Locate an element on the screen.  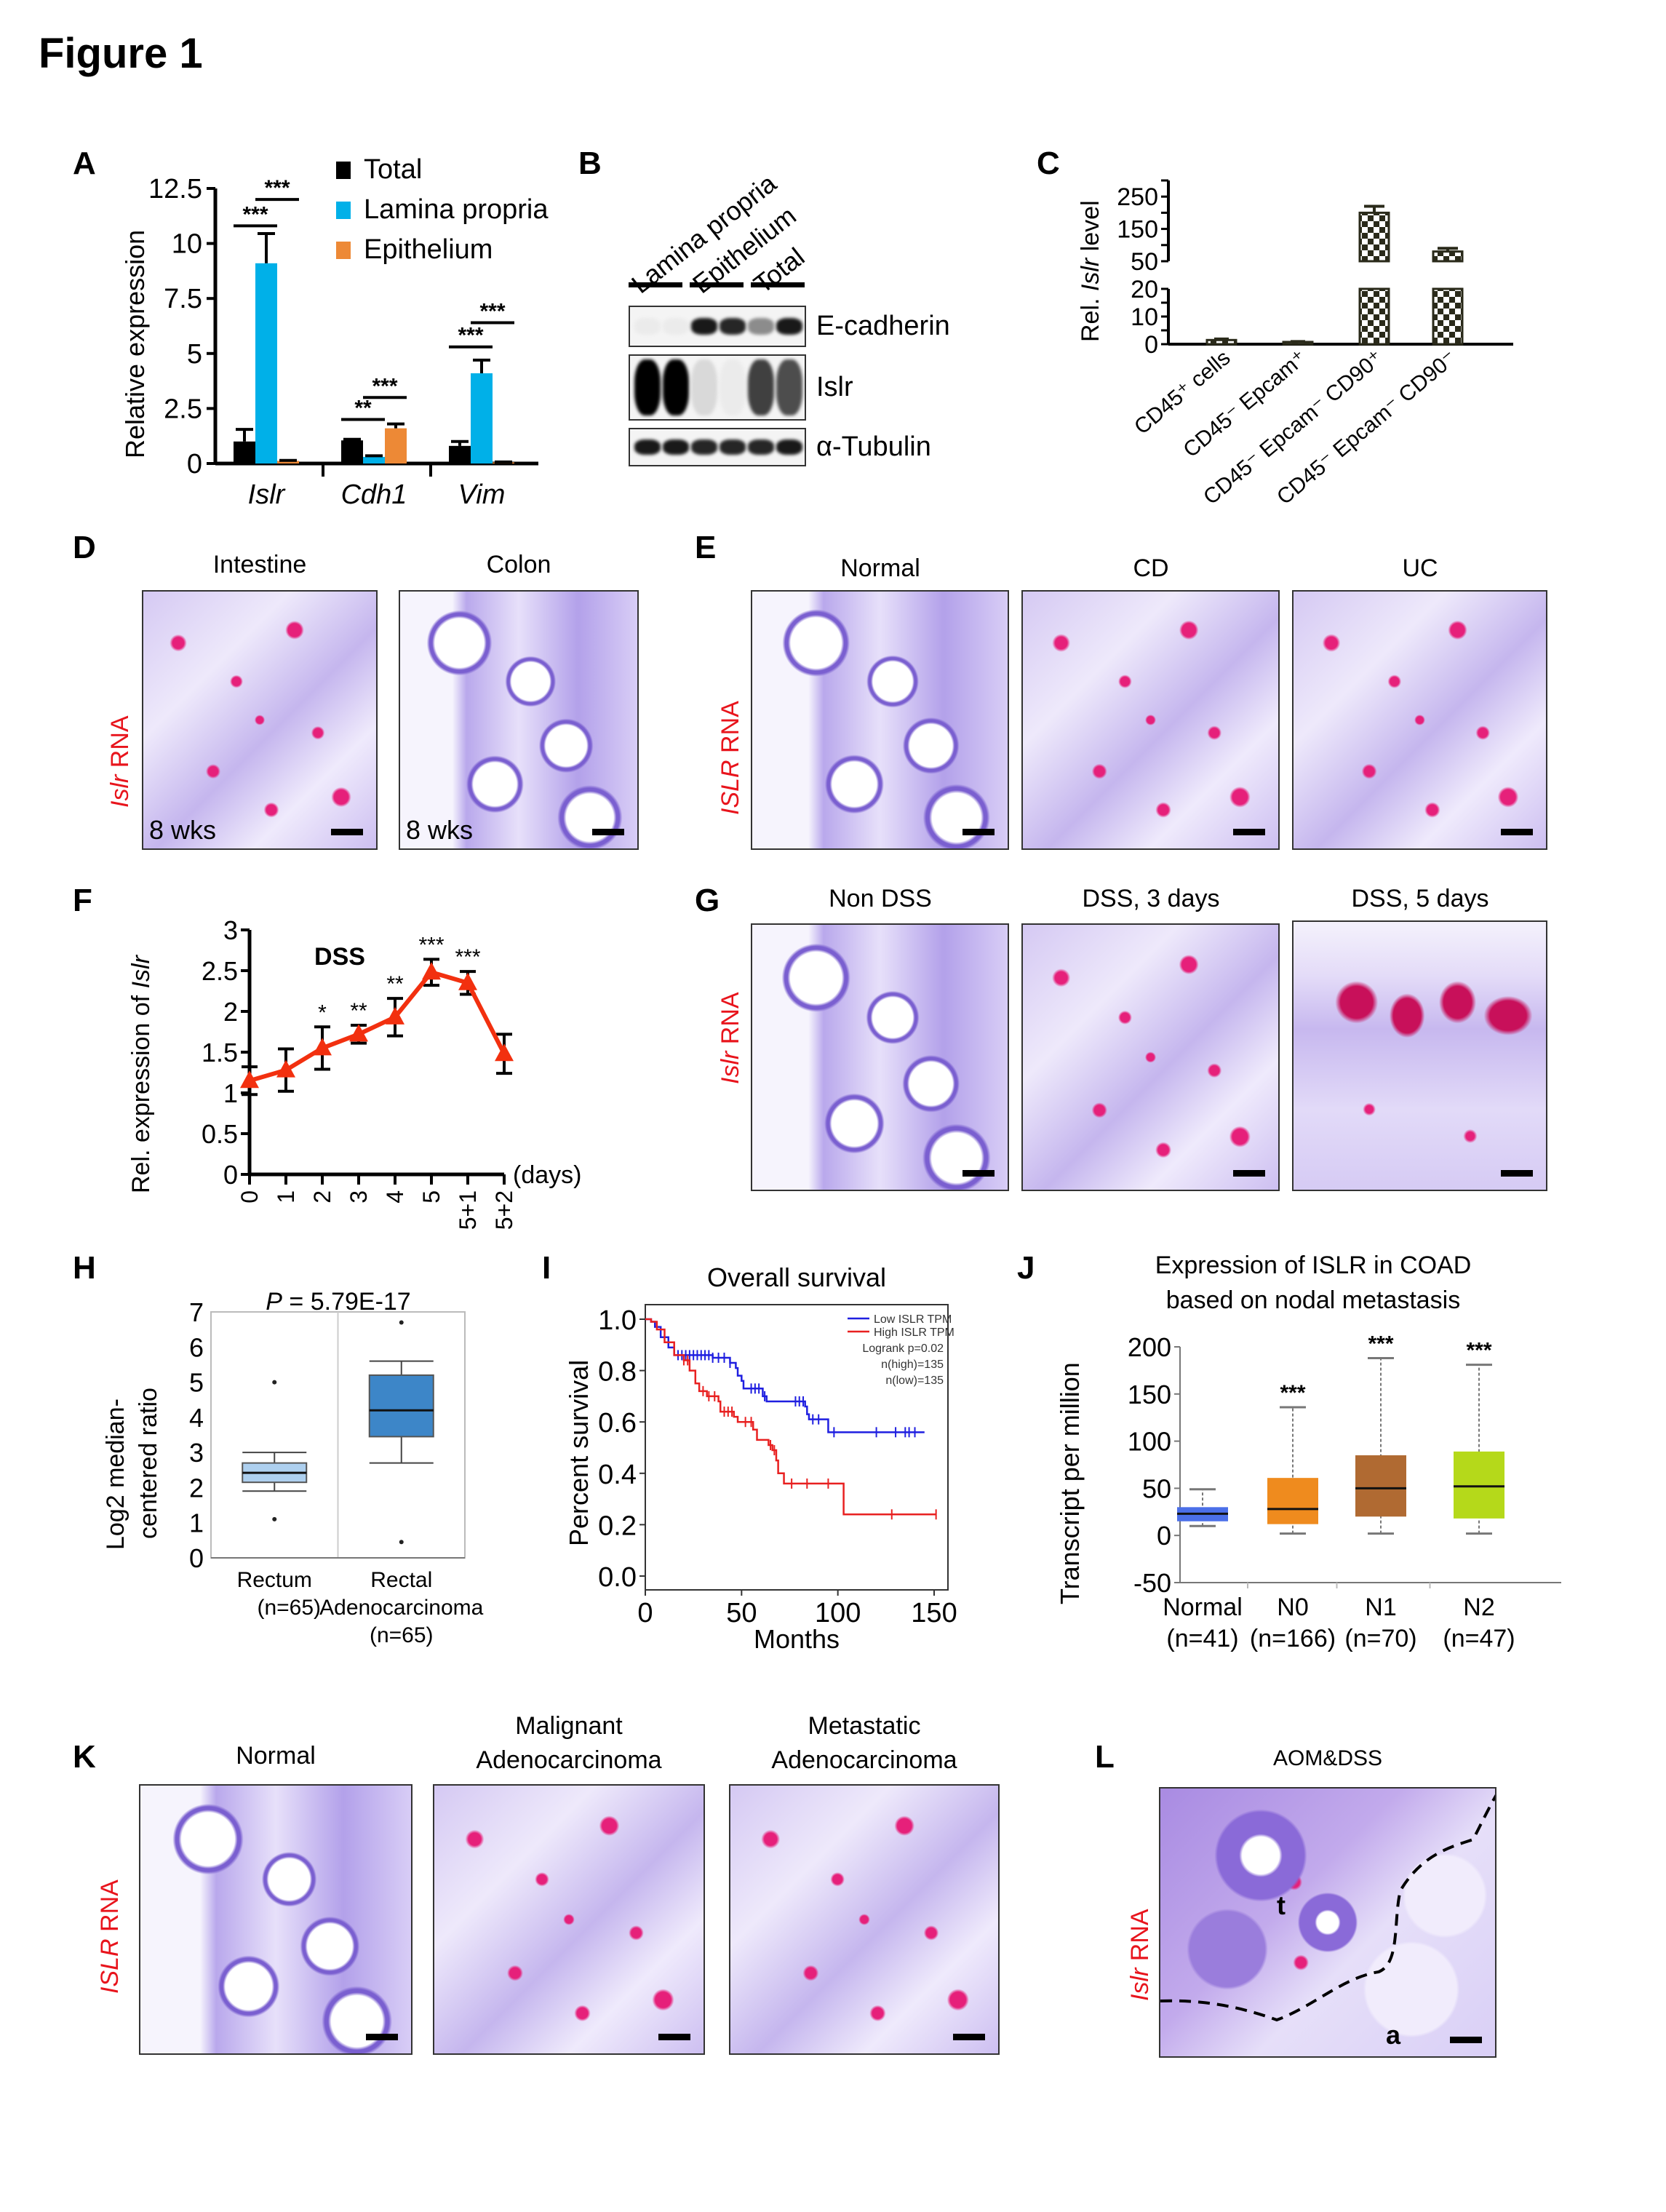
x-tick-label: 0 is located at coordinates (249, 1197).